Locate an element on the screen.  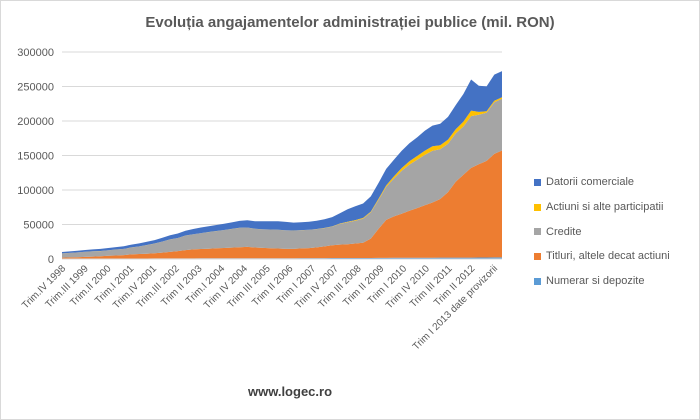
legend-label: Titluri, altele decat actiuni is located at coordinates (608, 256).